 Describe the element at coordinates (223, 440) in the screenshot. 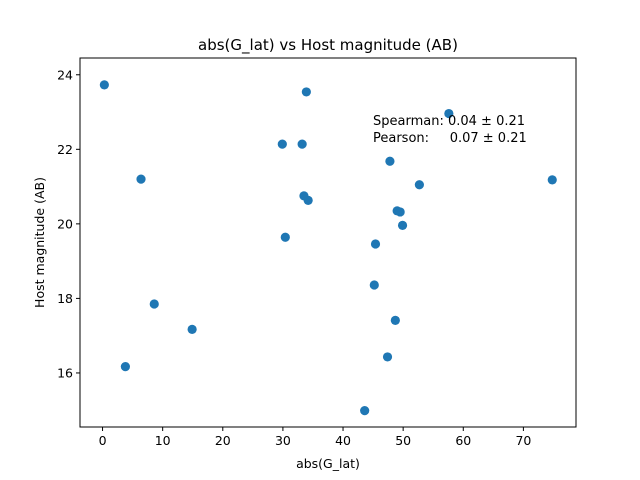

I see `x-tick-label: 20` at that location.